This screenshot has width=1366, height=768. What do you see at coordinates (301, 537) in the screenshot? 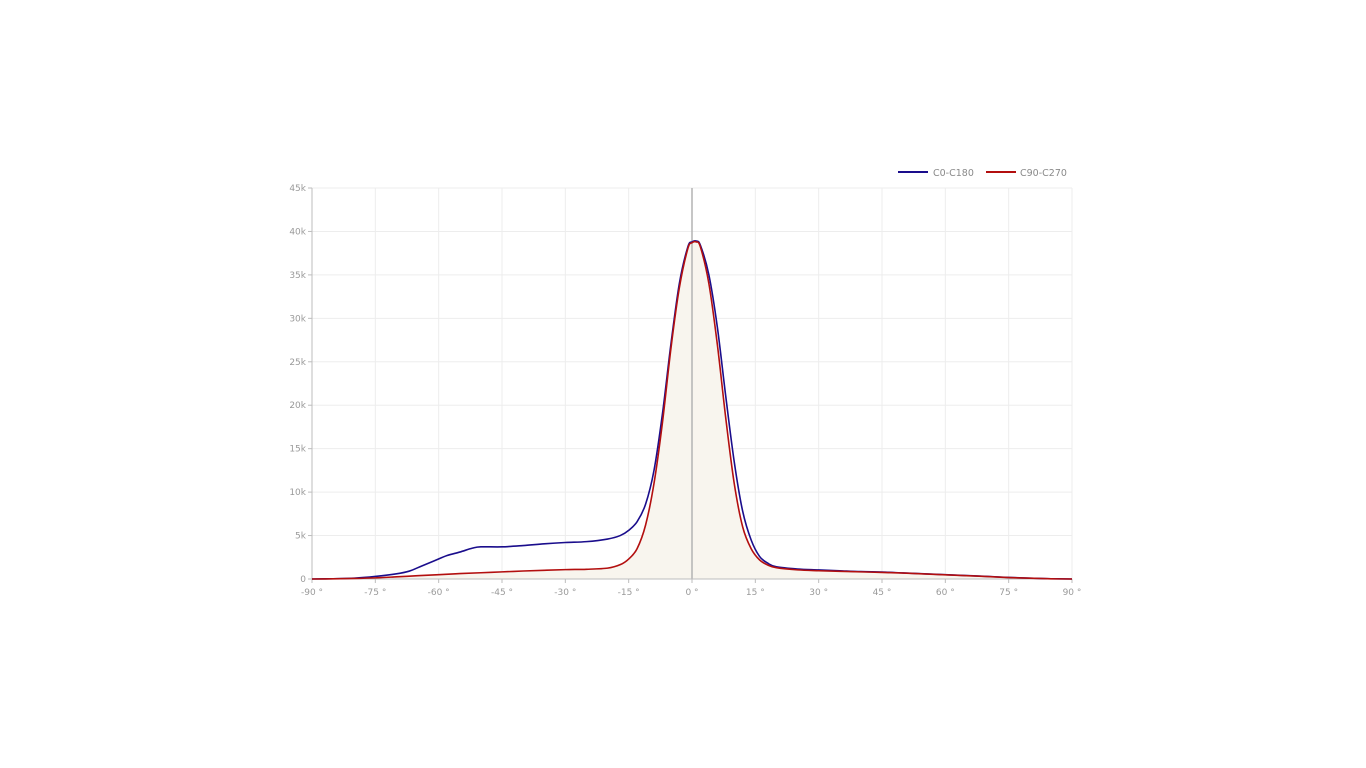
I see `y-tick-label: 5k` at bounding box center [301, 537].